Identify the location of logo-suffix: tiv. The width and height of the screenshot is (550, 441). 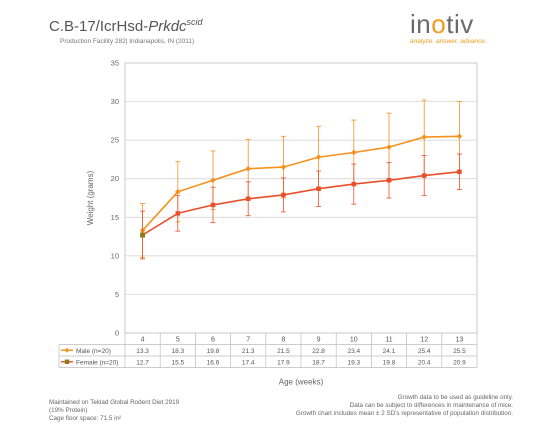
(460, 24).